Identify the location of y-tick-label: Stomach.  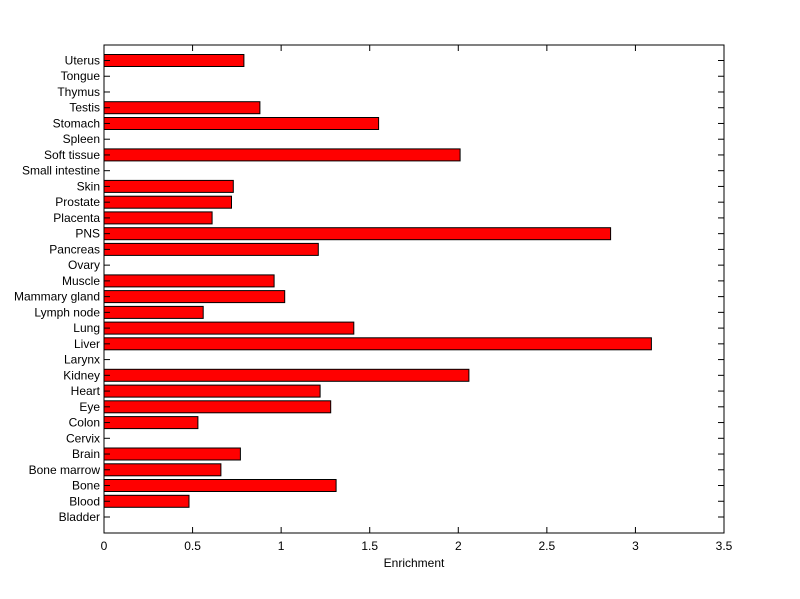
(76, 123).